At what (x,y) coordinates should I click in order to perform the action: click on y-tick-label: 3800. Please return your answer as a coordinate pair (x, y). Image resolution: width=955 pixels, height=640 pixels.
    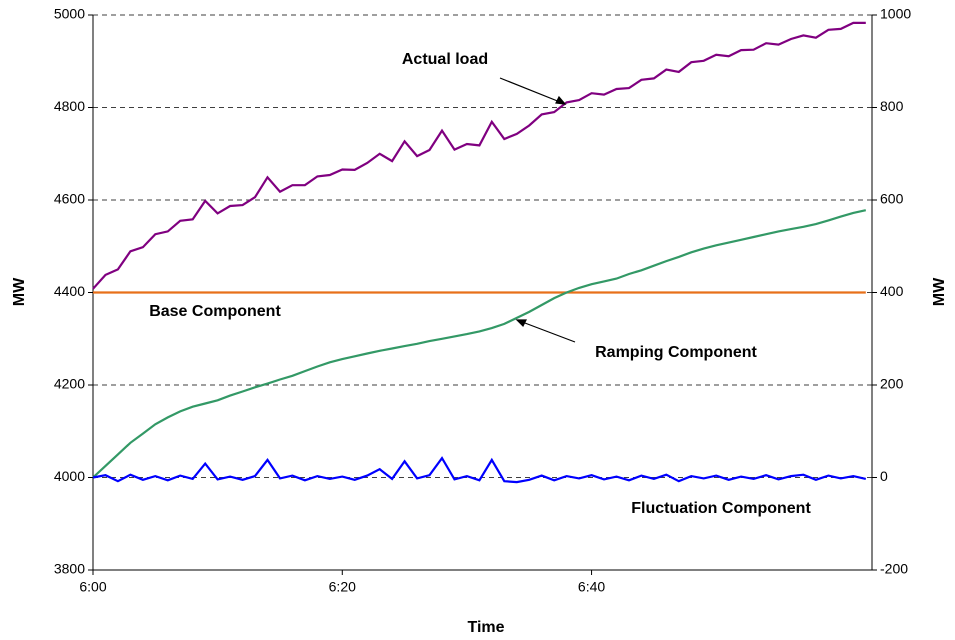
    Looking at the image, I should click on (69, 569).